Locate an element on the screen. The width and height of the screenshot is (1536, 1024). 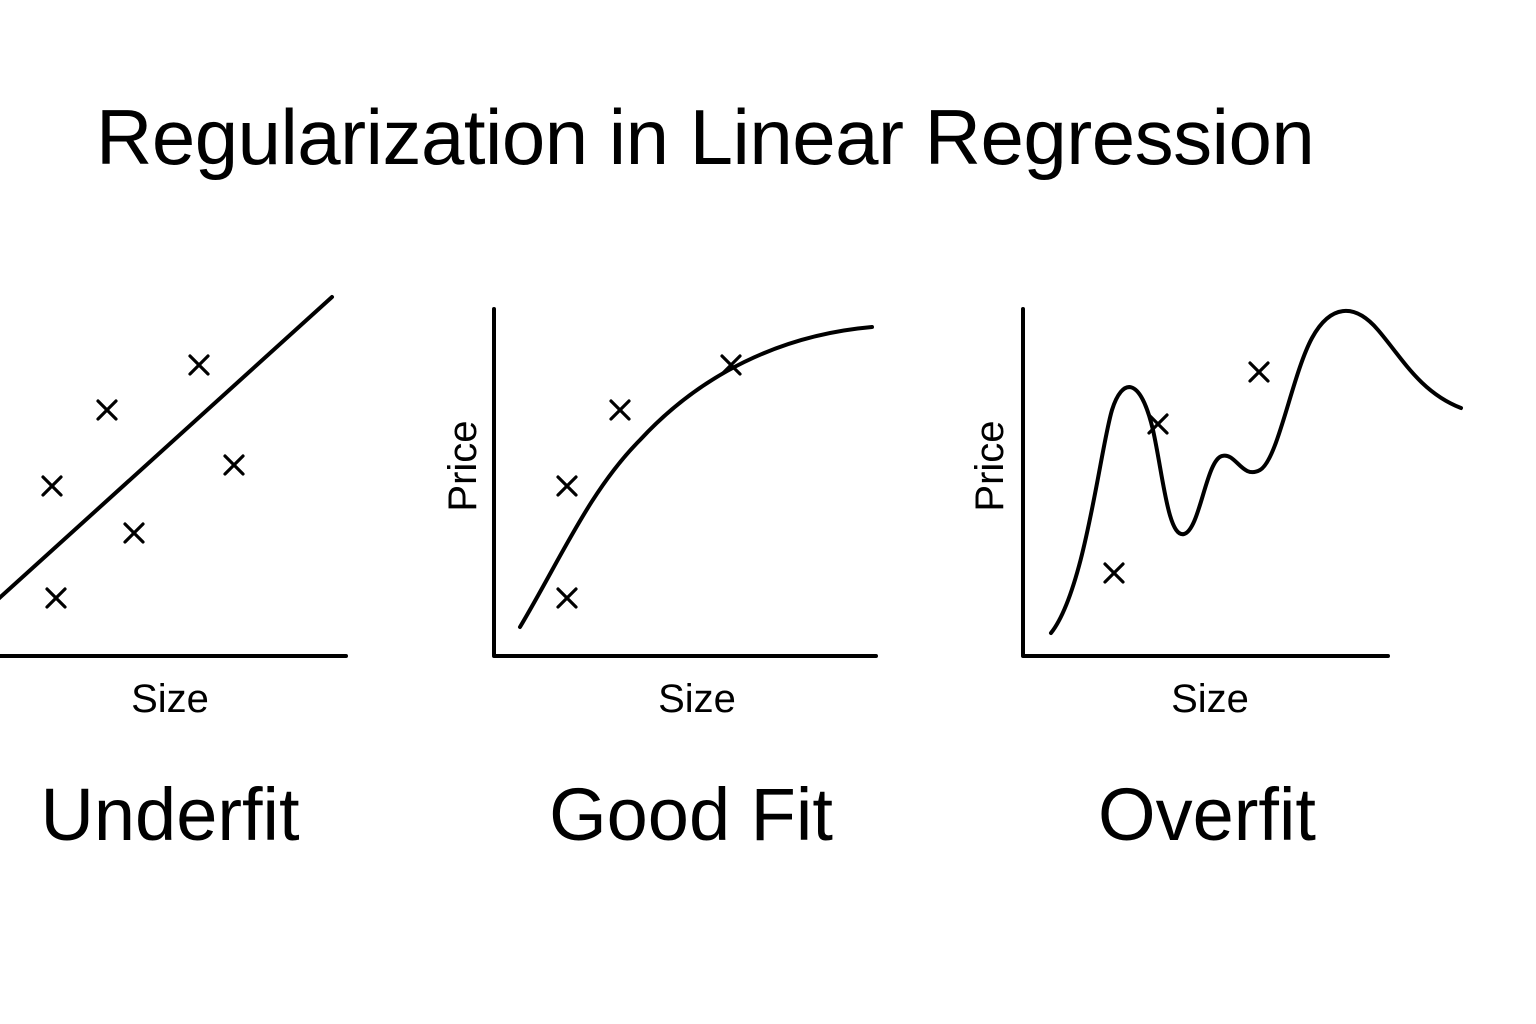
axes-good-fit is located at coordinates (685, 482).